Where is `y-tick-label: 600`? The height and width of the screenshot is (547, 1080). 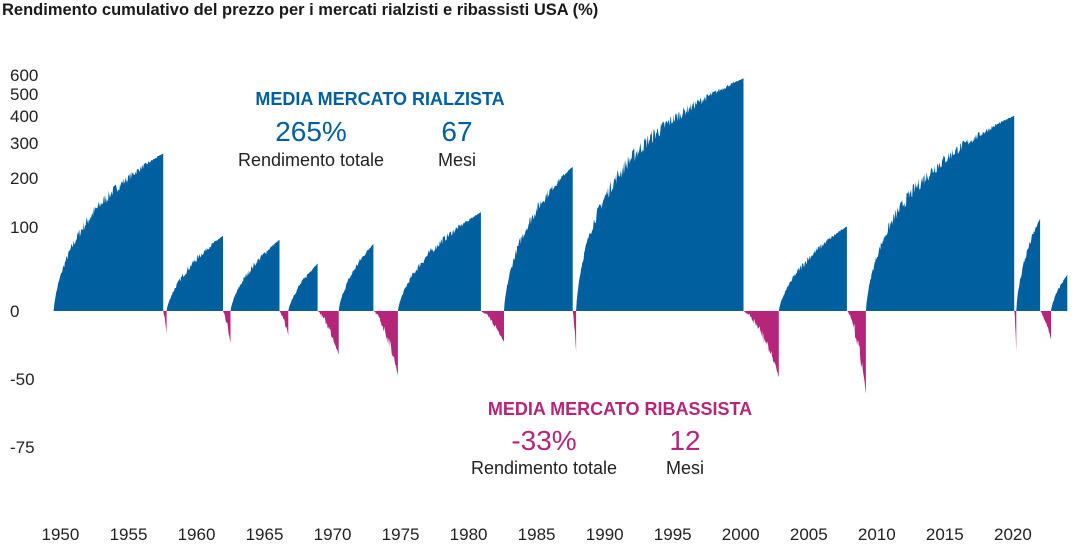 y-tick-label: 600 is located at coordinates (24, 75).